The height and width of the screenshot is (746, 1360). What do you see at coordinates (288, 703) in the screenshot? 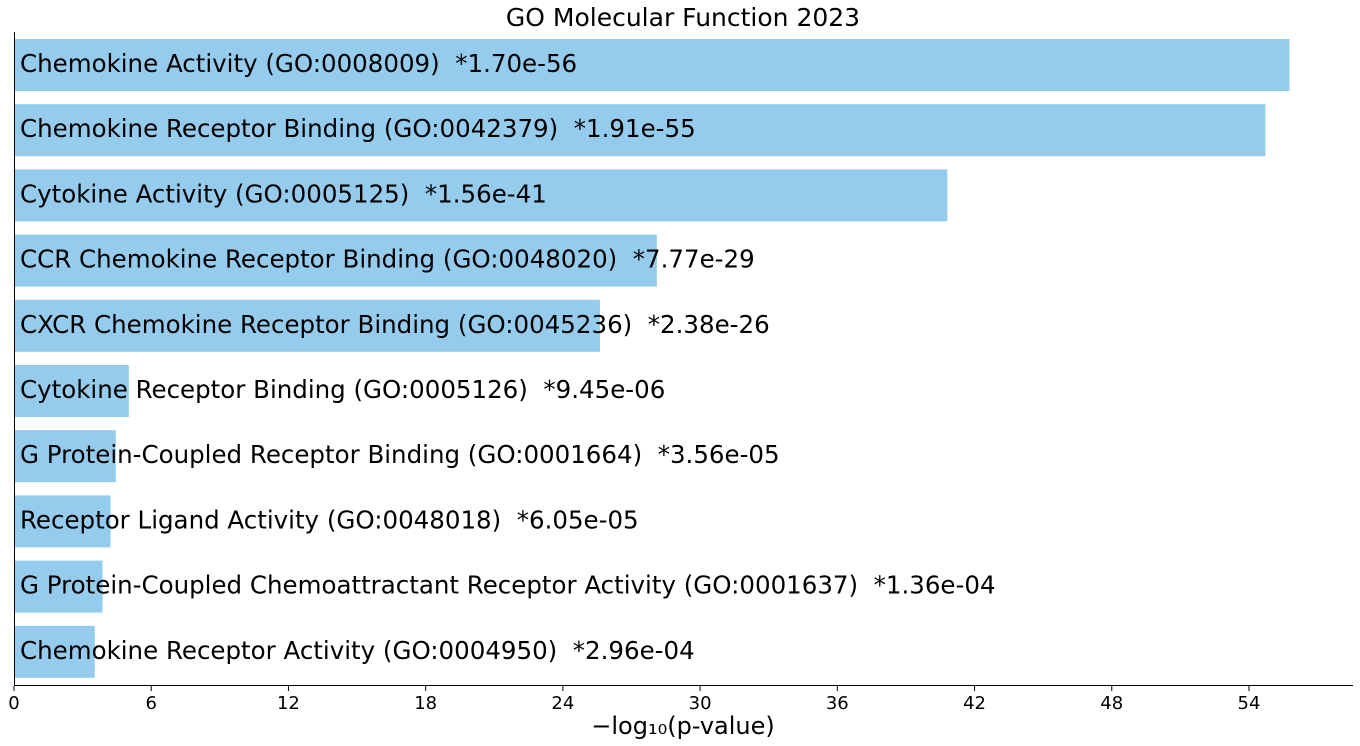
I see `x-tick-label-2: 12` at bounding box center [288, 703].